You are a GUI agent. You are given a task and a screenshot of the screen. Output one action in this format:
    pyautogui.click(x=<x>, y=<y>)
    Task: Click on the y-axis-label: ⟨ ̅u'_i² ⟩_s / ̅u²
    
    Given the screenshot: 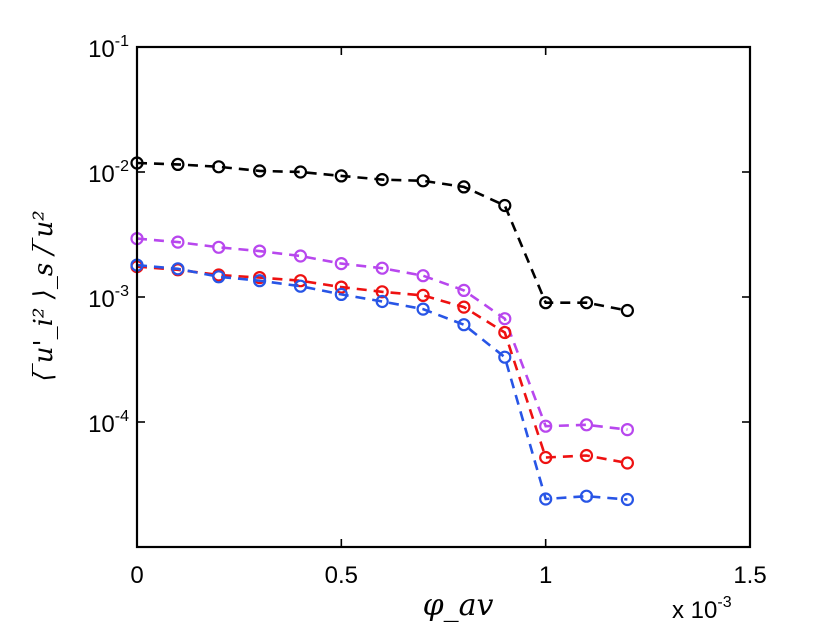 What is the action you would take?
    pyautogui.click(x=44, y=295)
    